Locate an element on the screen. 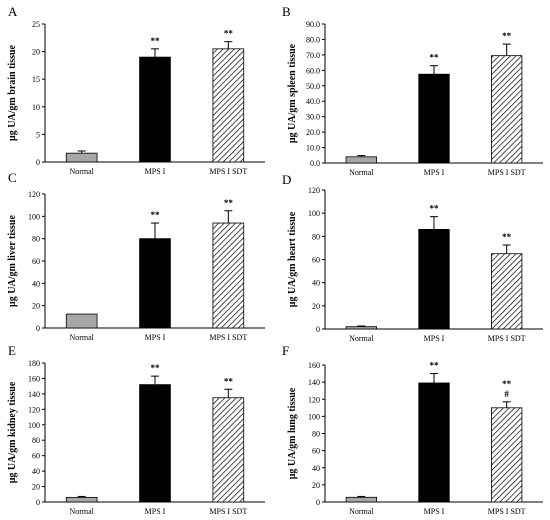  panel-letter: D is located at coordinates (286, 179).